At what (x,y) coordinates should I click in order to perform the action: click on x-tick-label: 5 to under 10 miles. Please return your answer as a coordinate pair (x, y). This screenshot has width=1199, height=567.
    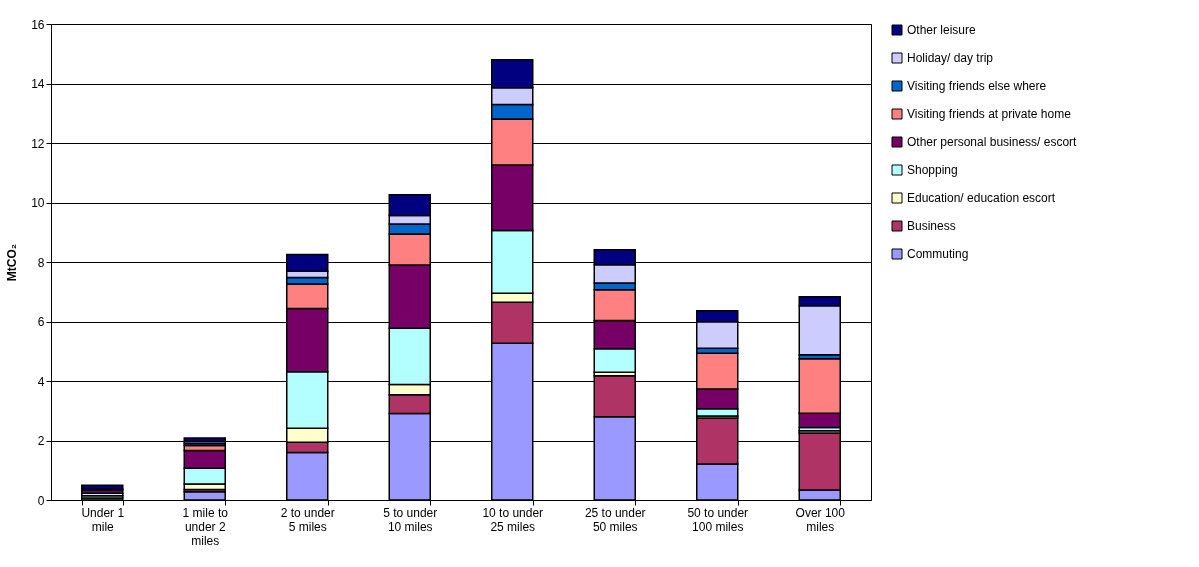
    Looking at the image, I should click on (410, 519).